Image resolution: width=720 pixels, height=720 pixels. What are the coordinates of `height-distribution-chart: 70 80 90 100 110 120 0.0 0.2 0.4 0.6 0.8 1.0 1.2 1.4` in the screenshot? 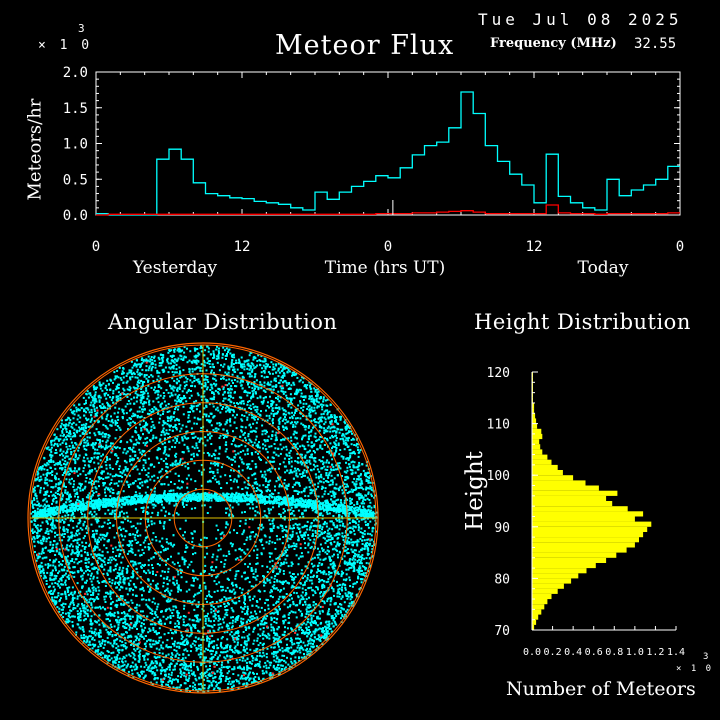 It's located at (586, 512).